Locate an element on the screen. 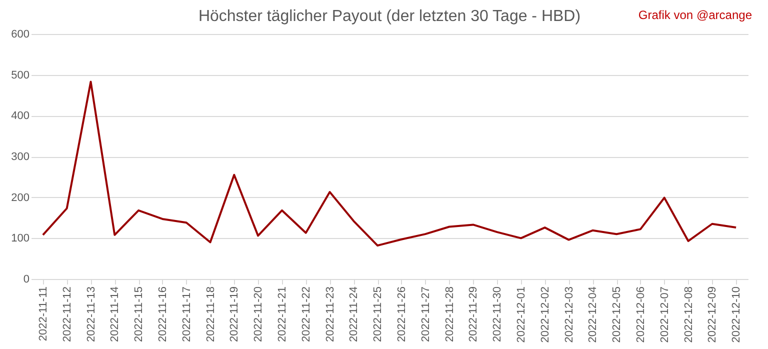  x-tick-label: 2022-11-21 is located at coordinates (282, 314).